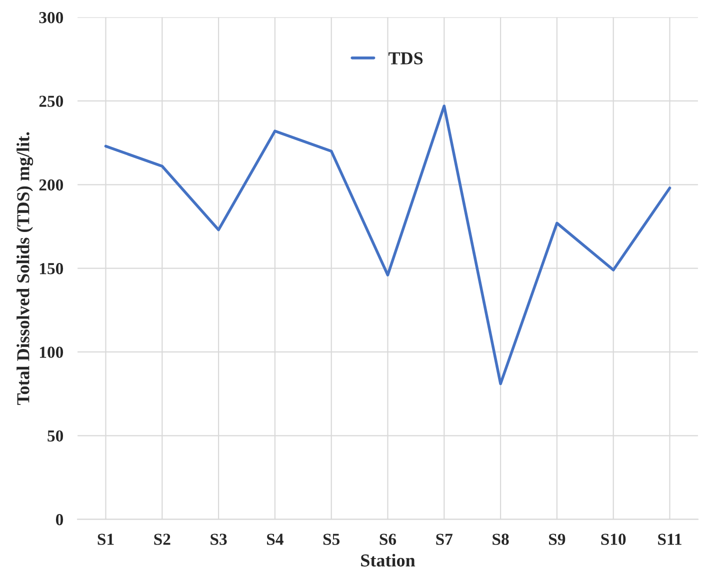  I want to click on x-tick-label: S3, so click(218, 539).